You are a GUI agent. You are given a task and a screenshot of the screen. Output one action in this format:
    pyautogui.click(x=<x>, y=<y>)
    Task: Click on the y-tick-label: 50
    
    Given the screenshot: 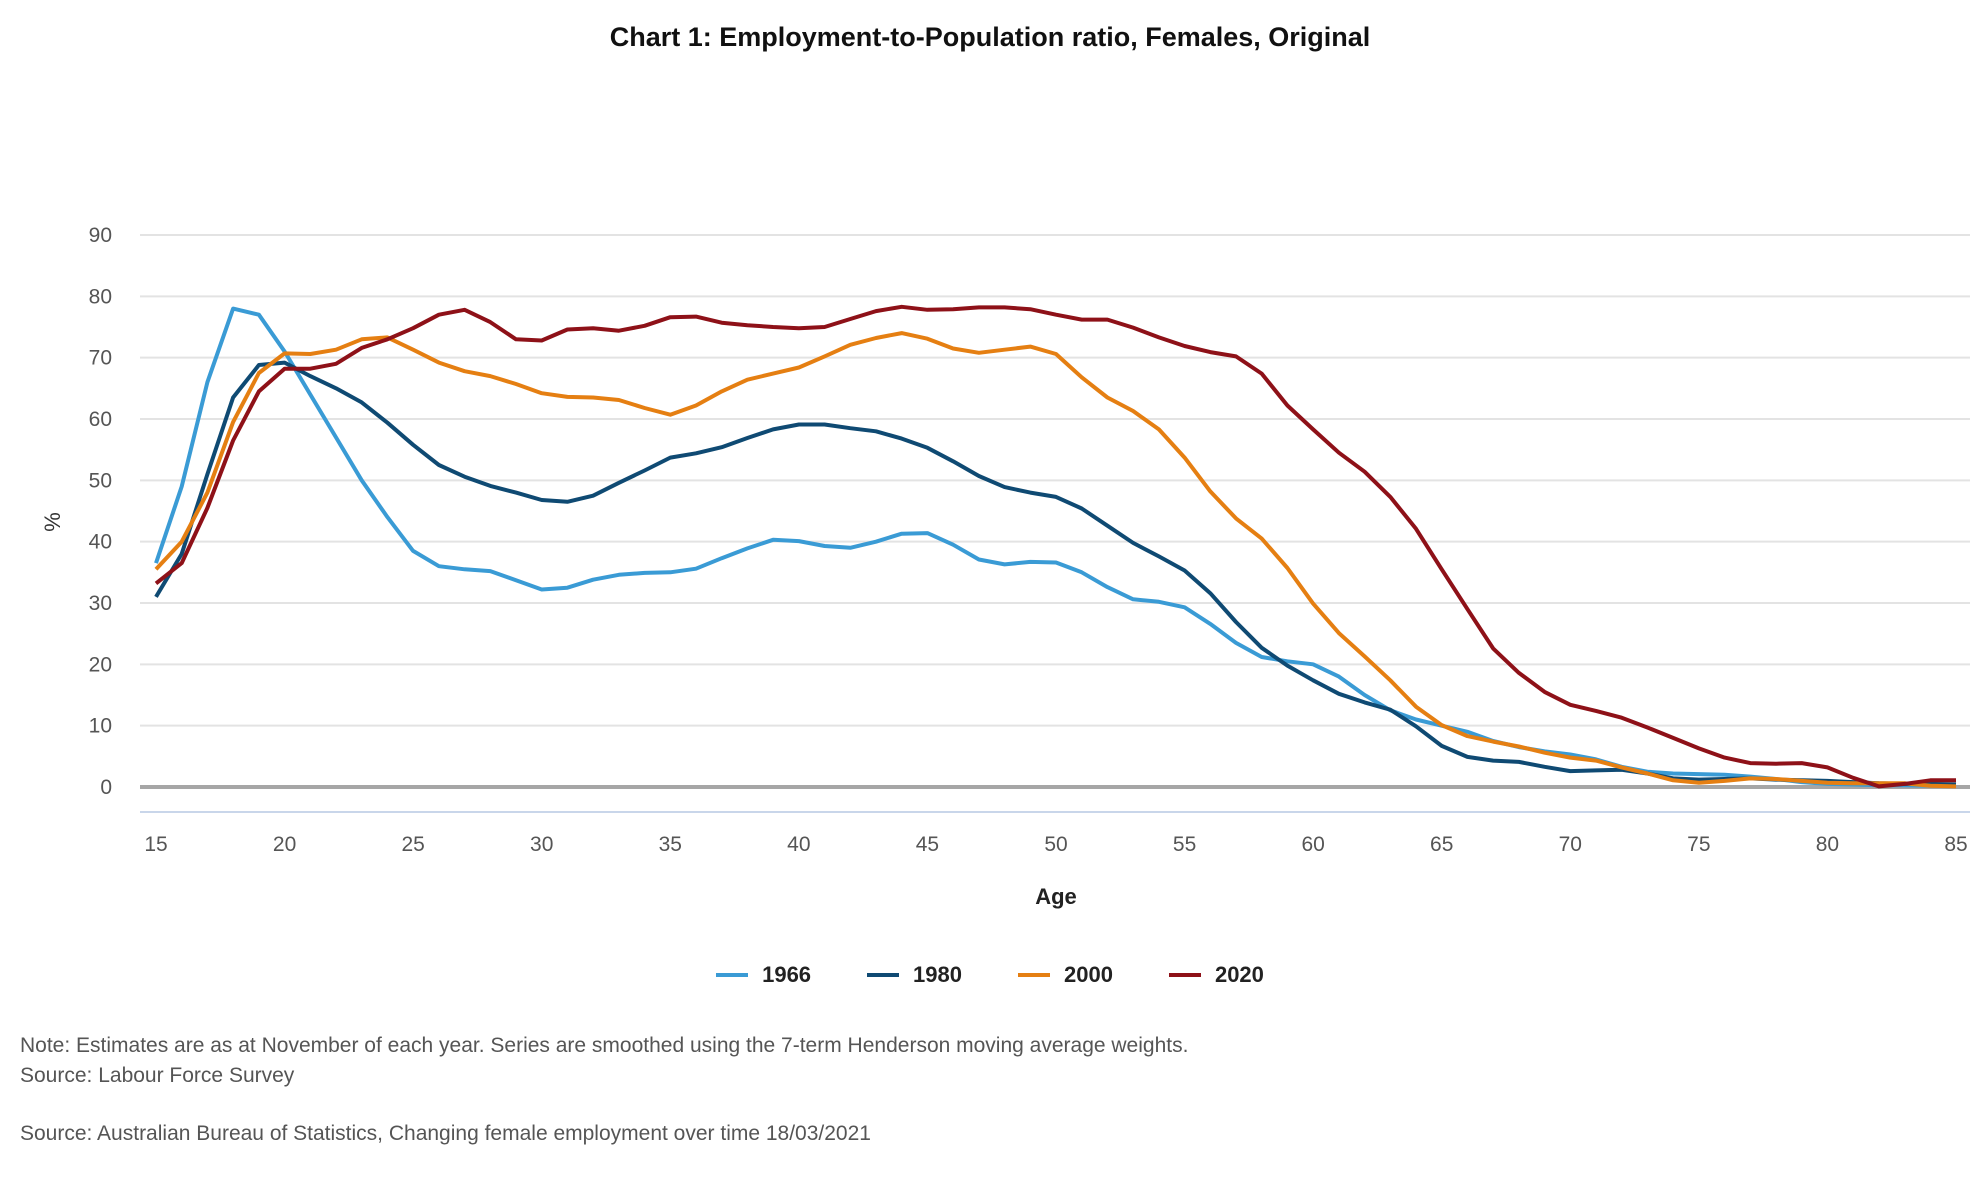 What is the action you would take?
    pyautogui.click(x=100, y=480)
    